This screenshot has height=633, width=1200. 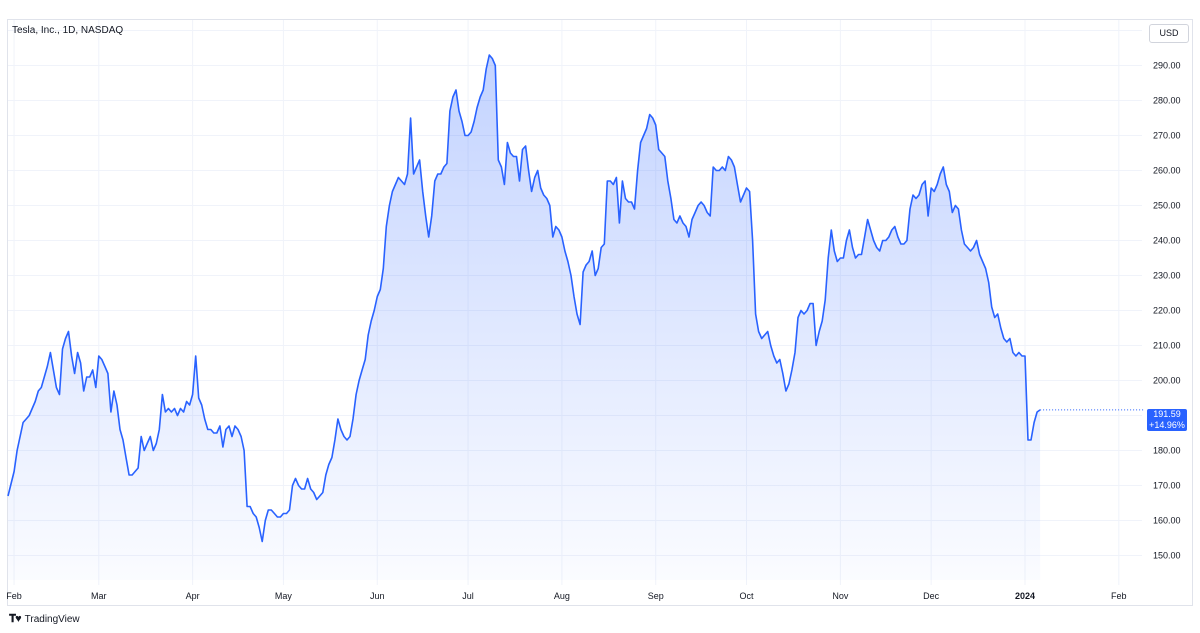 I want to click on x-tick-label: Dec, so click(x=931, y=596).